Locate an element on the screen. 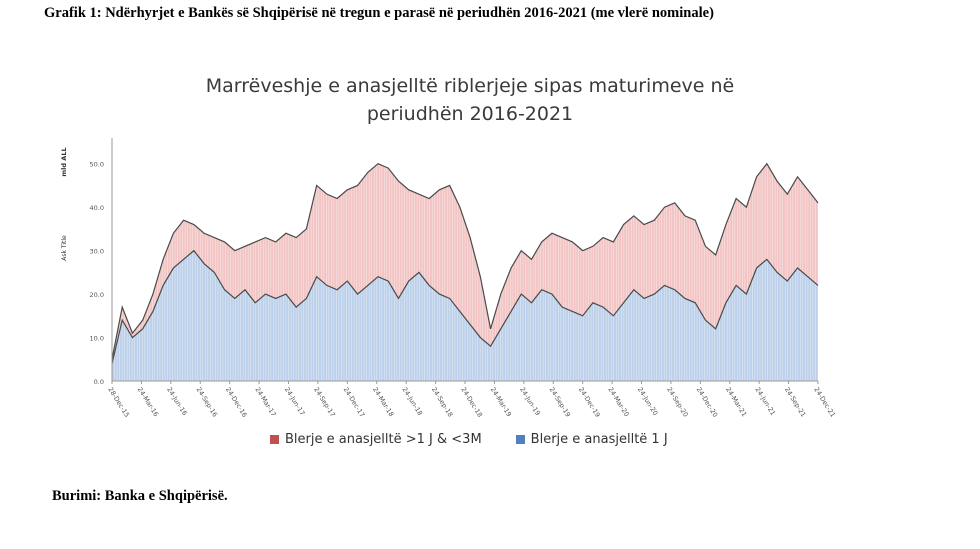 The image size is (980, 549). x-tick-label: 24-Mar-21 is located at coordinates (736, 402).